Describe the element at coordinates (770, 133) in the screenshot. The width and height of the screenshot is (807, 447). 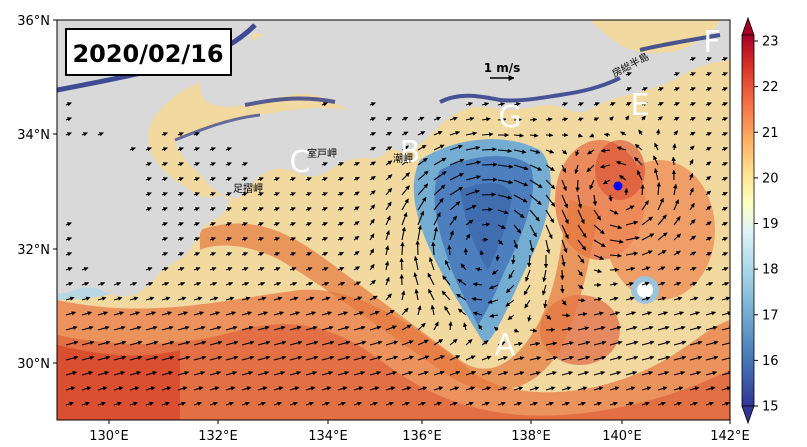
I see `colorbar-tick: 21` at that location.